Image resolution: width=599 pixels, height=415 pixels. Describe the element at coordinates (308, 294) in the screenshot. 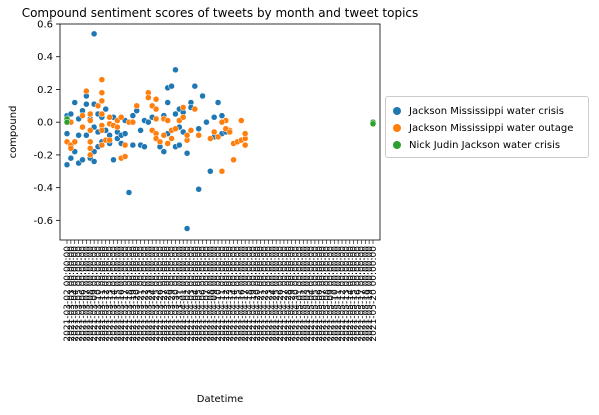

I see `x-tick-label: 2021-05-03 00:00:00` at that location.